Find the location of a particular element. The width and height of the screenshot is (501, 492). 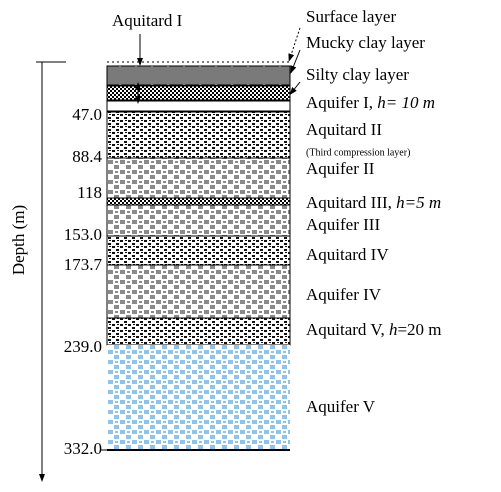

layer-label: Aquifer IV is located at coordinates (344, 294).